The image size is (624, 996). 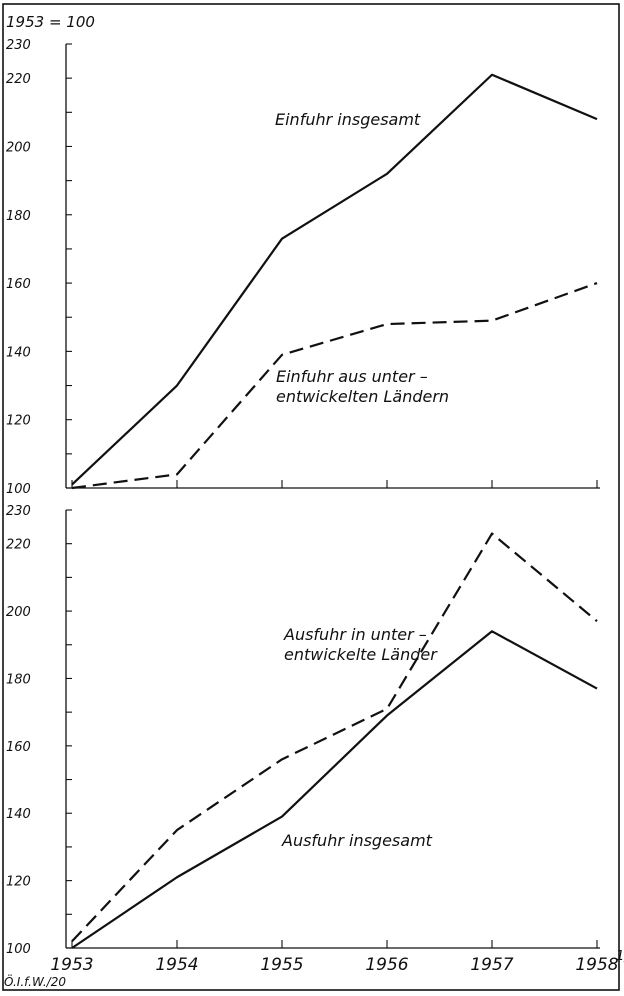 I want to click on series-label-exports-underdeveloped: Ausfuhr in unter – entwickelte Länder, so click(x=360, y=644).